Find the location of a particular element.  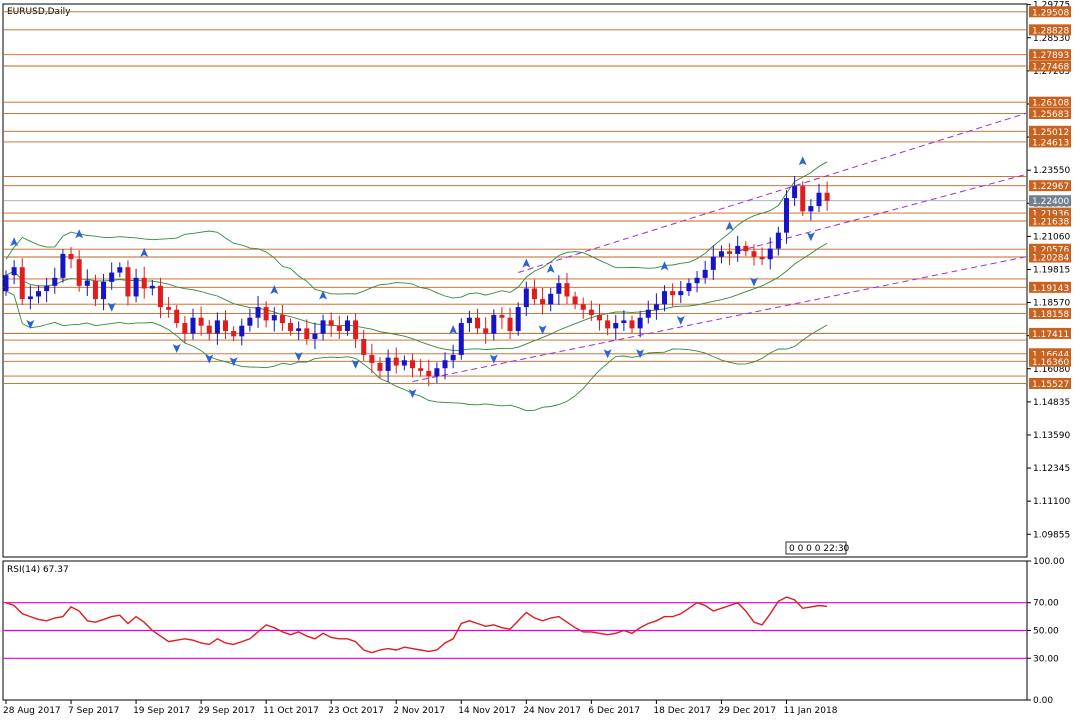

x-tick-label: 29 Sep 2017 is located at coordinates (226, 711).